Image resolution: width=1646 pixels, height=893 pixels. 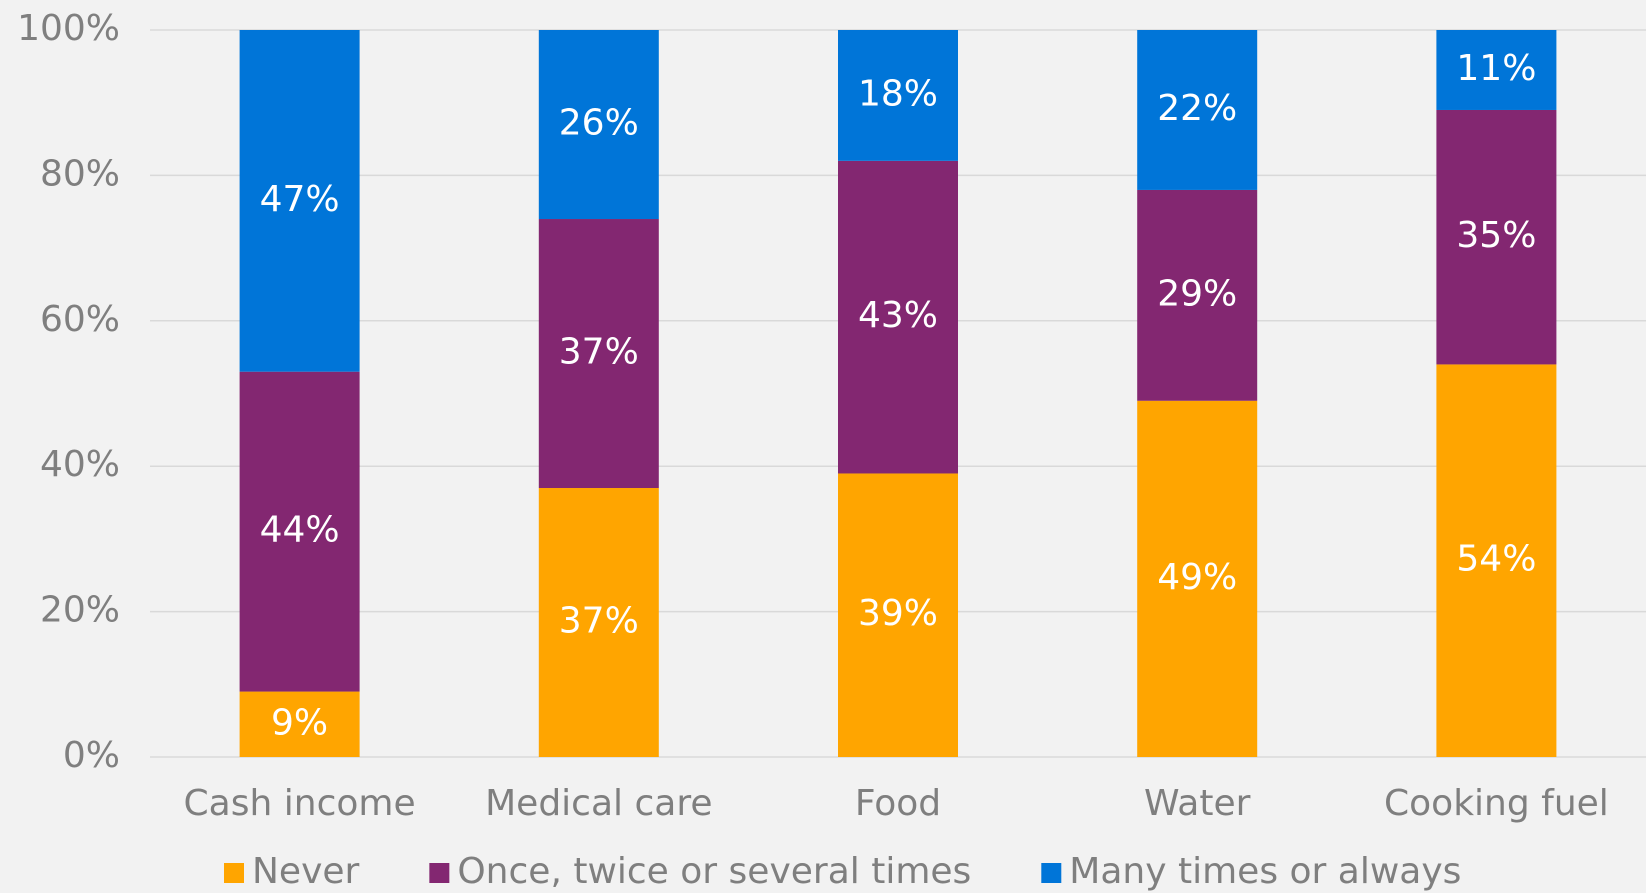 What do you see at coordinates (91, 755) in the screenshot?
I see `y-tick-label: 0%` at bounding box center [91, 755].